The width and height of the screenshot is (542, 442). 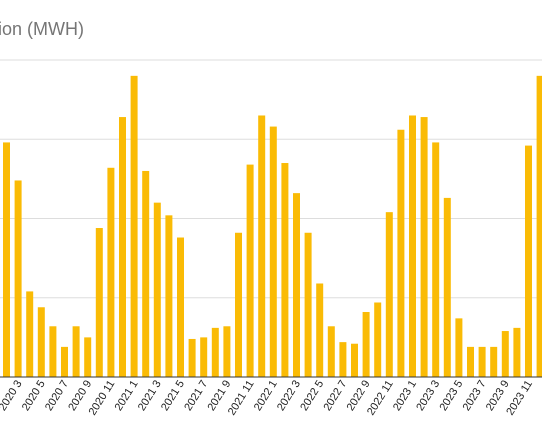 I want to click on chart-title: ion (MWH), so click(x=42, y=29).